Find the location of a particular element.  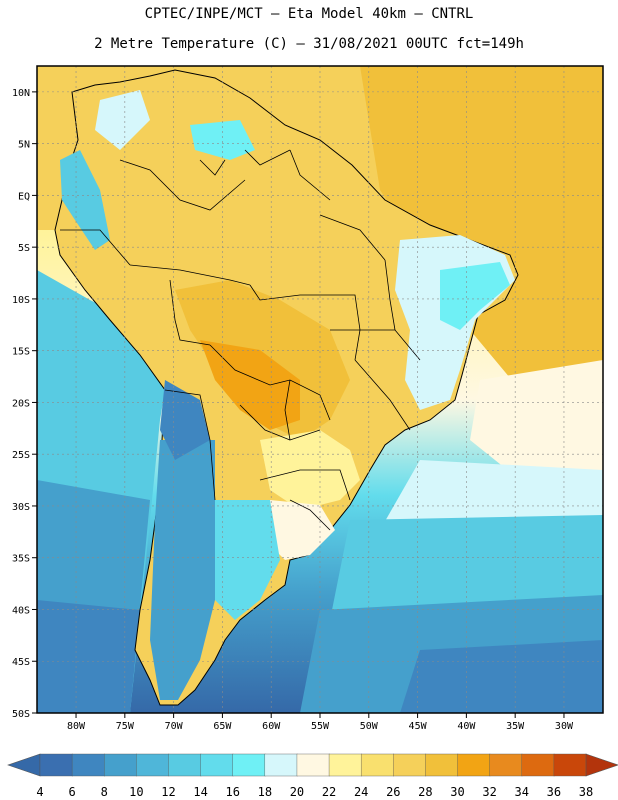

colorbar-under-arrow is located at coordinates (24, 765).